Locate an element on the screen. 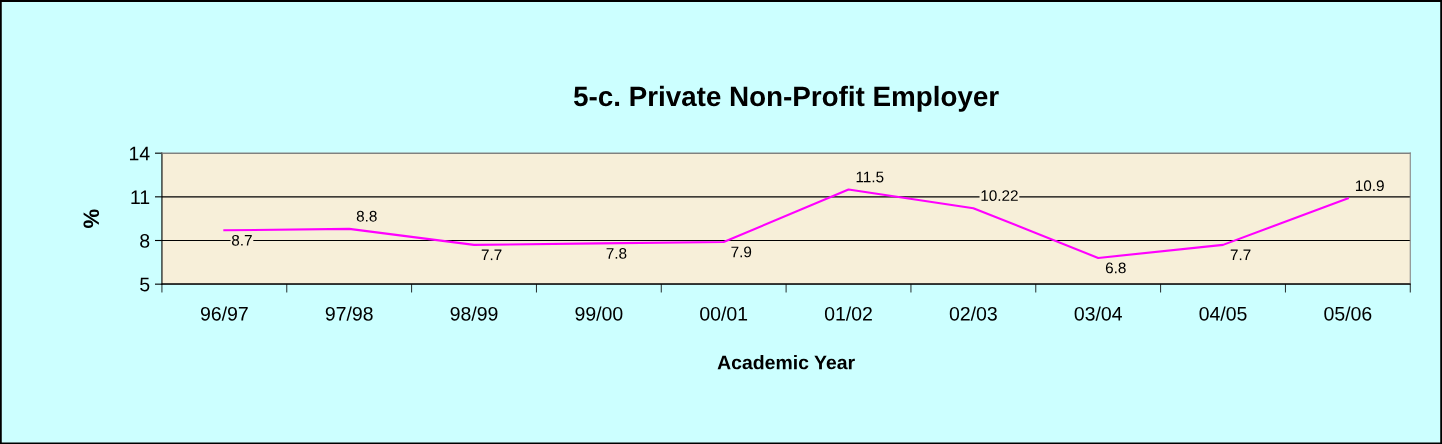 The width and height of the screenshot is (1442, 444). x-tick-label: 03/04 is located at coordinates (1098, 313).